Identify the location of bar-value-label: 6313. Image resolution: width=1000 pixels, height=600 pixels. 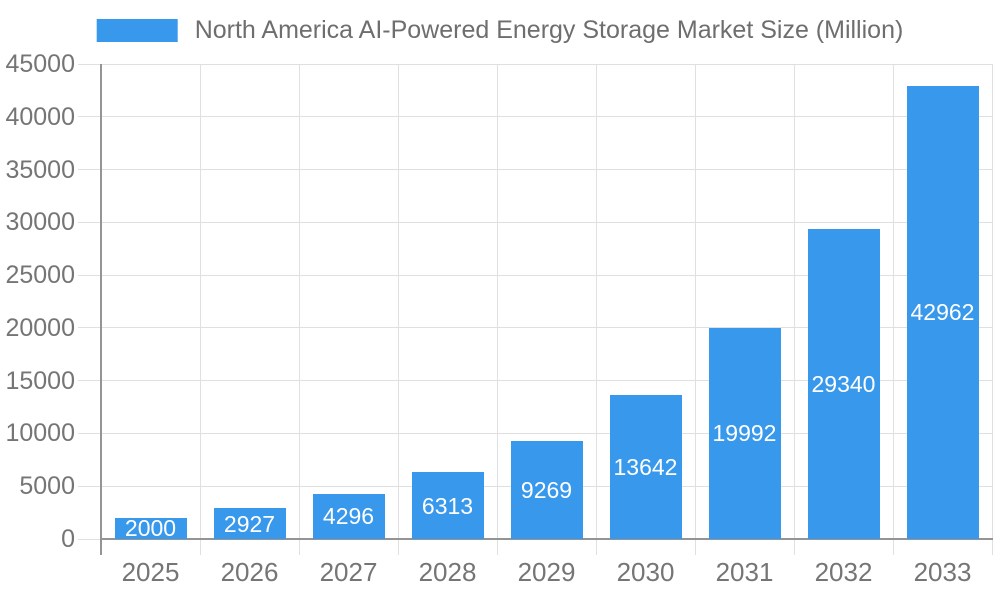
(447, 505).